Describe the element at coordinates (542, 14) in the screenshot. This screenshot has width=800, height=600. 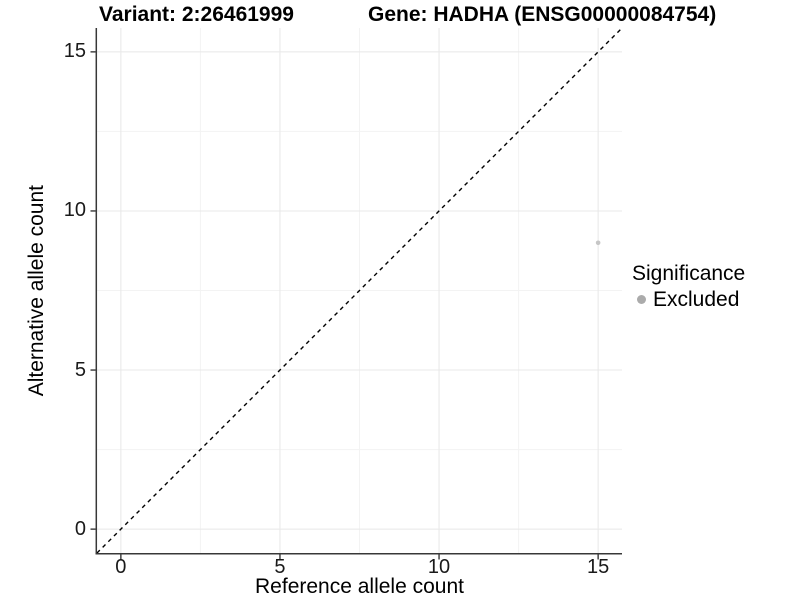
I see `gene-title: Gene: HADHA (ENSG00000084754)` at that location.